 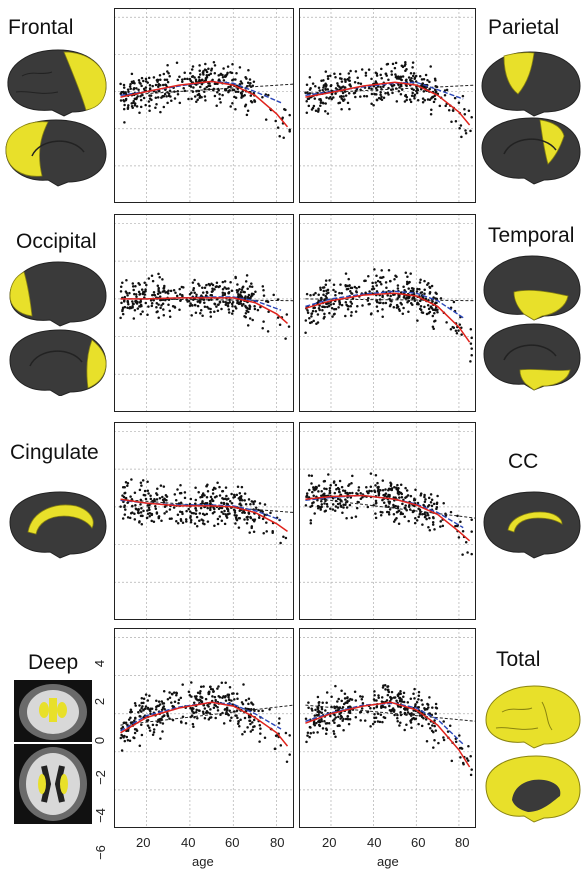 I want to click on scatter-points, so click(x=205, y=99).